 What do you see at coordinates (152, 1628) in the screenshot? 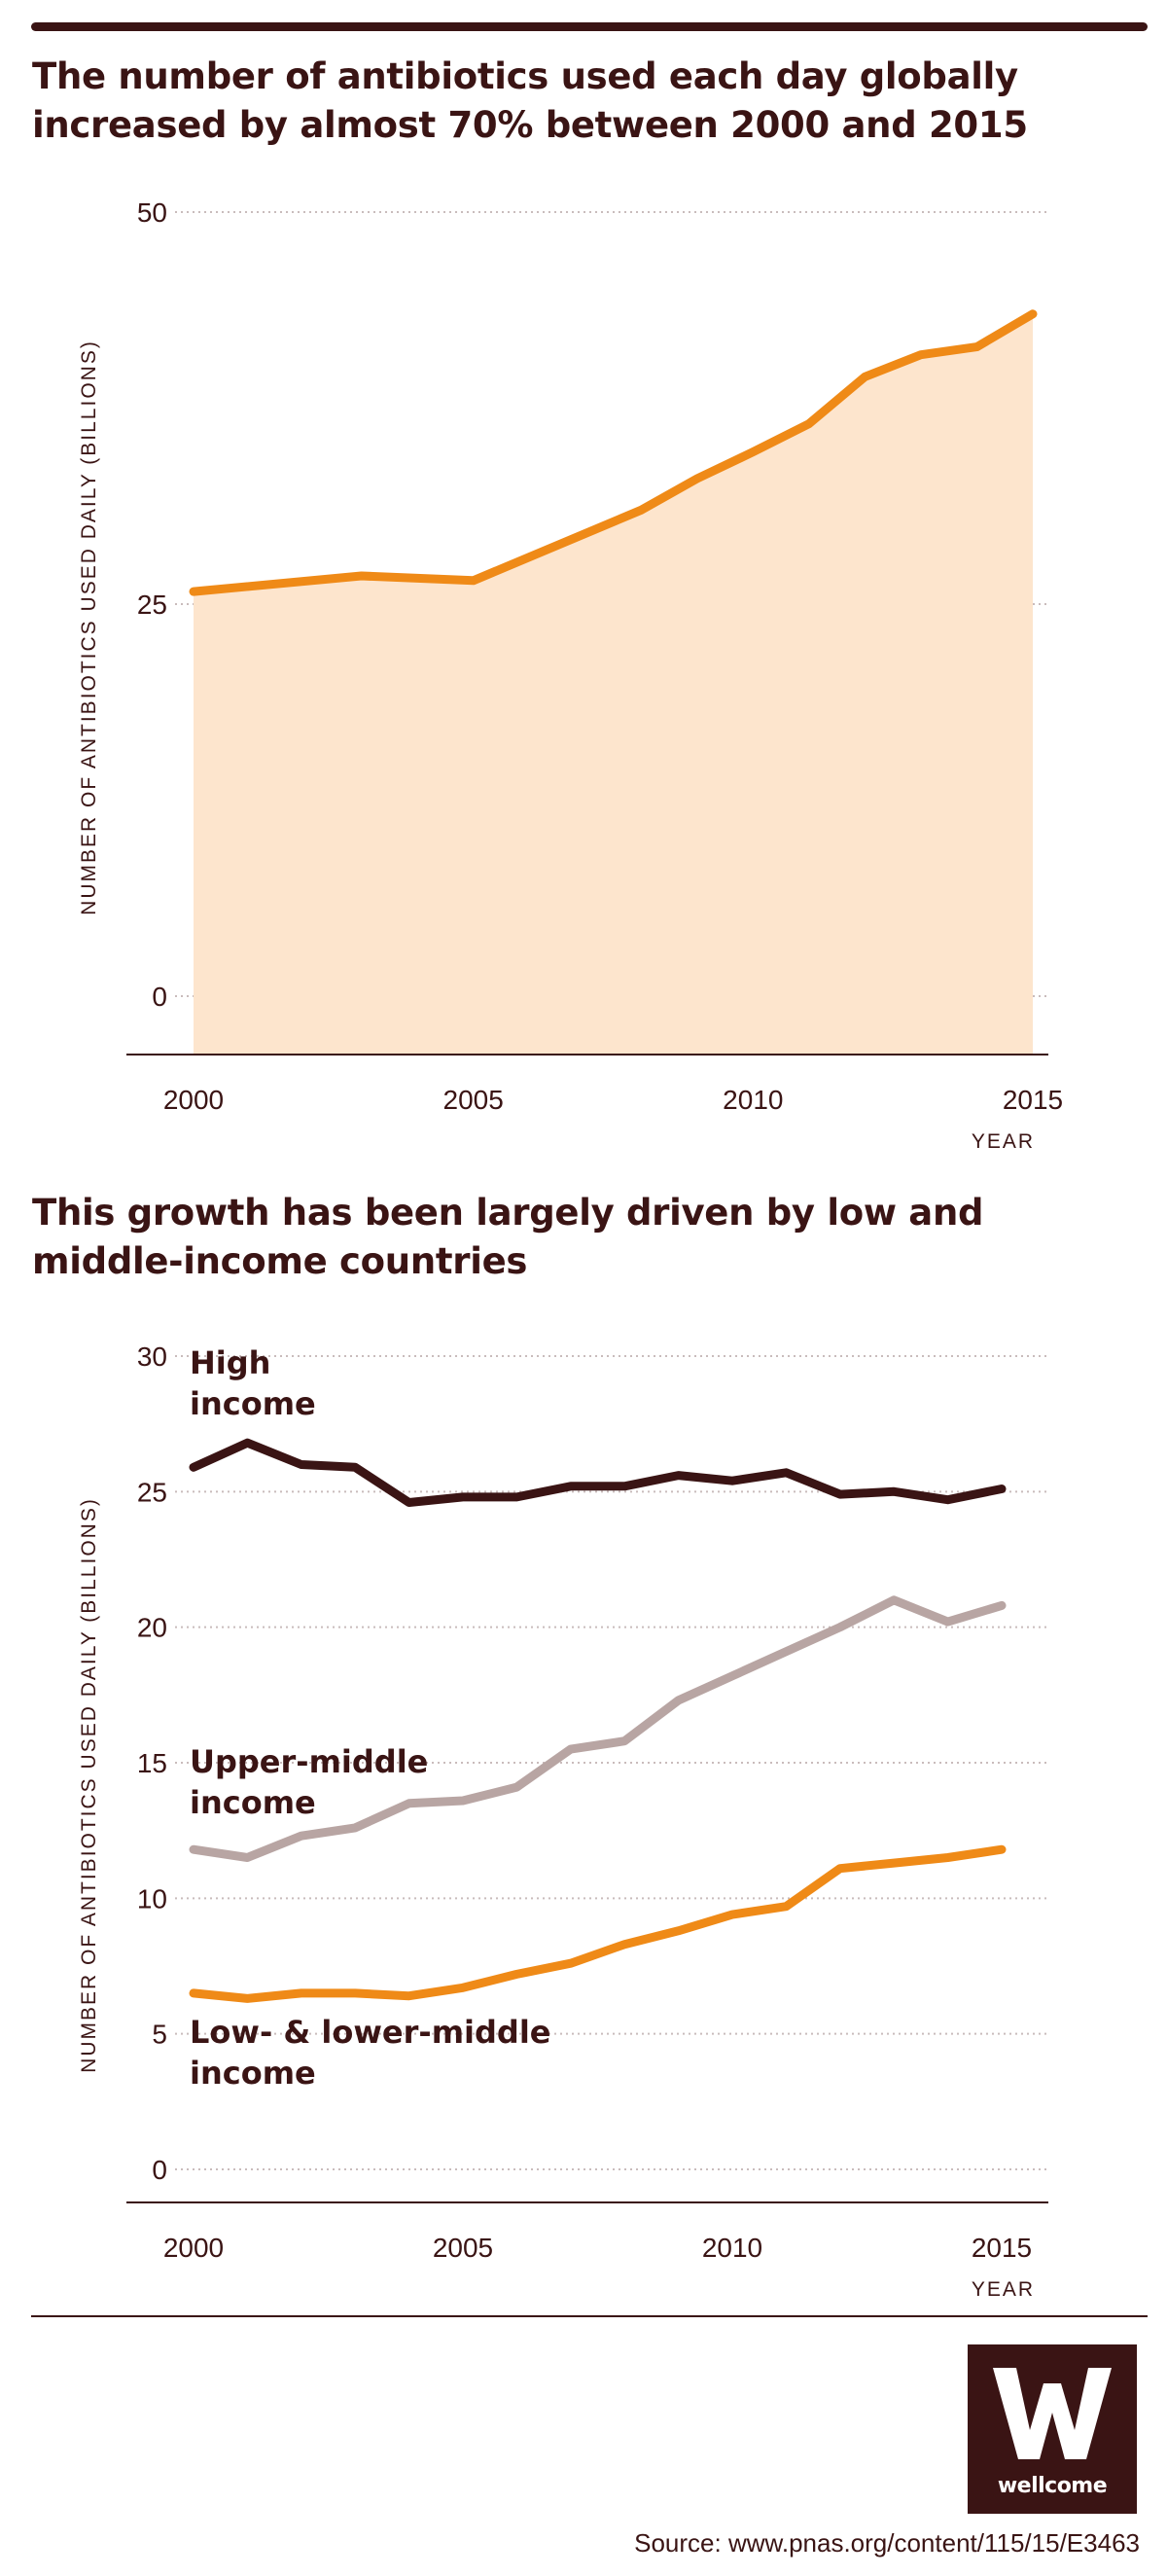
I see `y-tick-label: 20` at bounding box center [152, 1628].